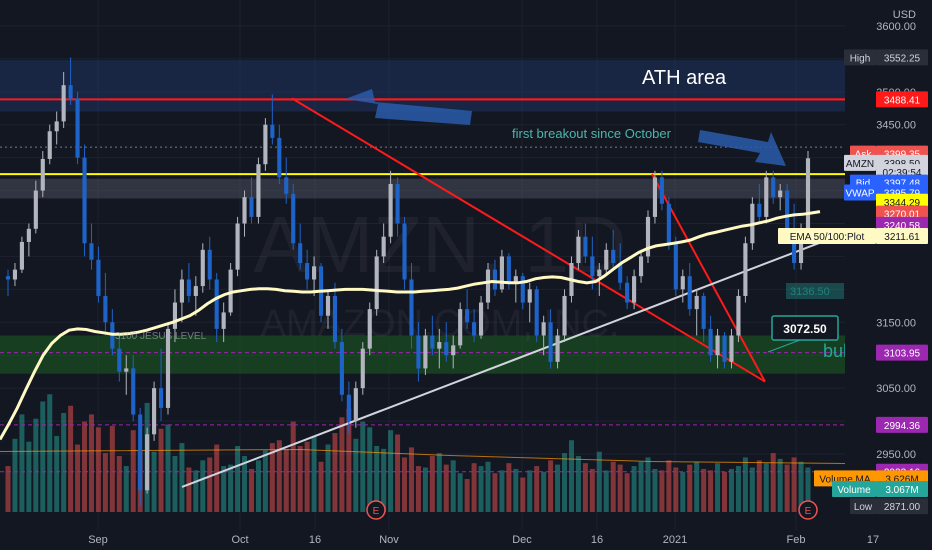 The image size is (932, 550). I want to click on time-tick-label: 17, so click(873, 540).